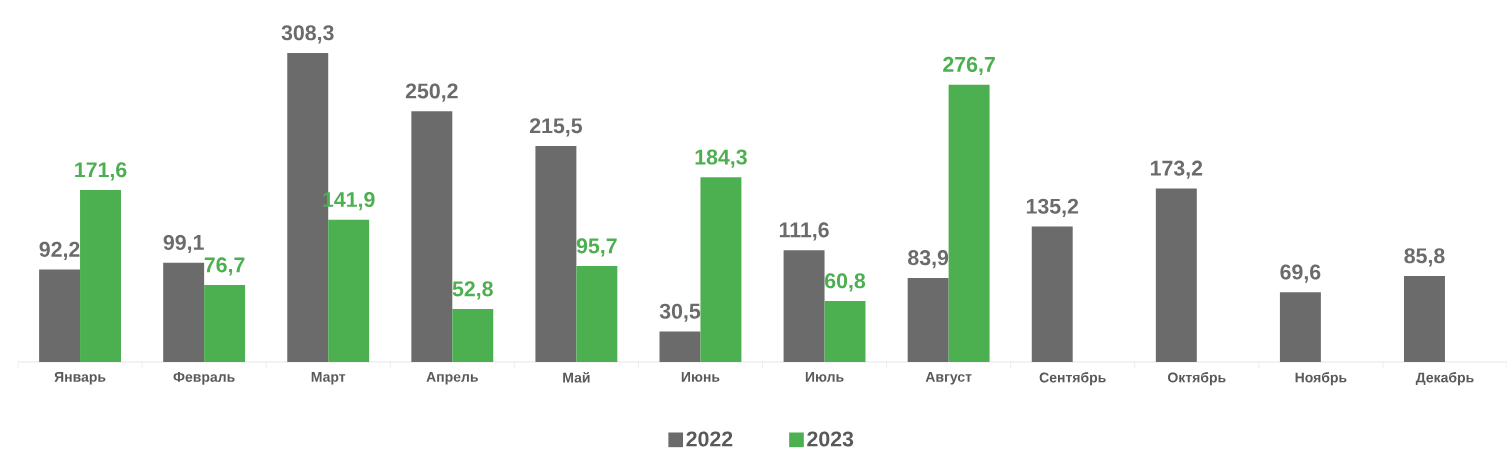 The width and height of the screenshot is (1507, 451). I want to click on x-tick-label: Июль, so click(824, 377).